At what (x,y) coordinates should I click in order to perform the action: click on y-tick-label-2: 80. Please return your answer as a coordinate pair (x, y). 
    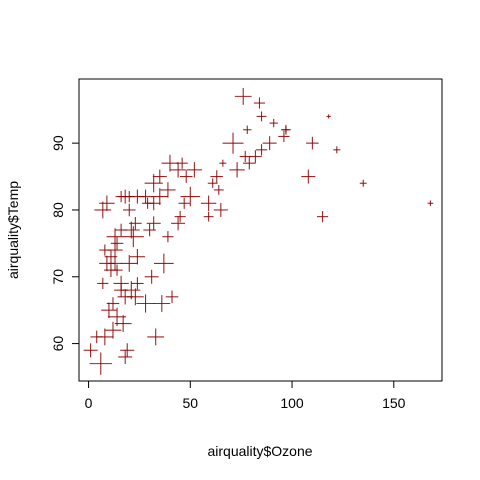
    Looking at the image, I should click on (58, 210).